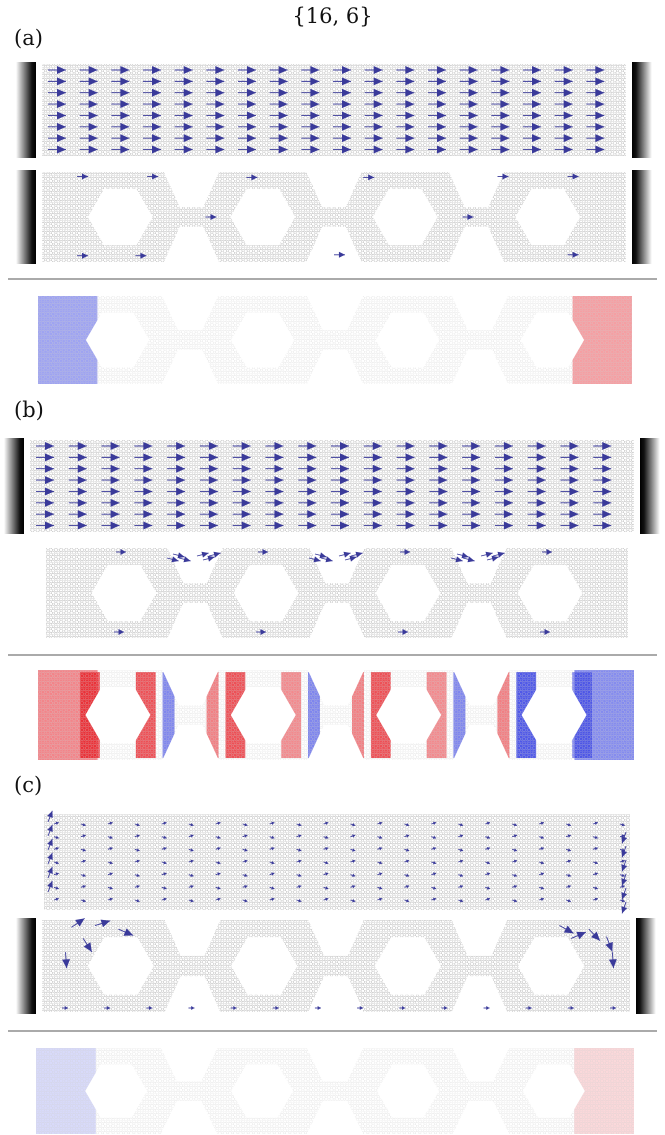 This screenshot has width=665, height=1135. What do you see at coordinates (336, 966) in the screenshot?
I see `ribbon-antidot` at bounding box center [336, 966].